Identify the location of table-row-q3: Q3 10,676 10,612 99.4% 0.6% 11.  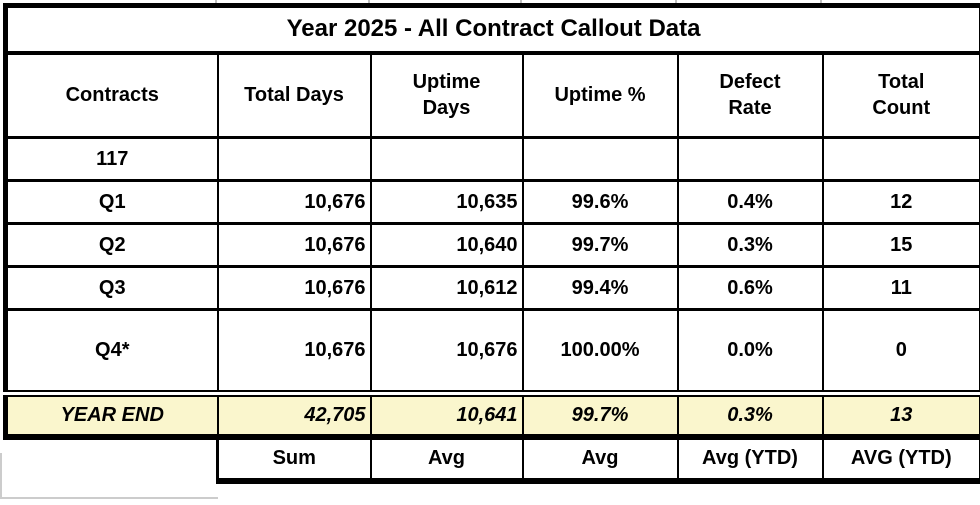
(491, 288).